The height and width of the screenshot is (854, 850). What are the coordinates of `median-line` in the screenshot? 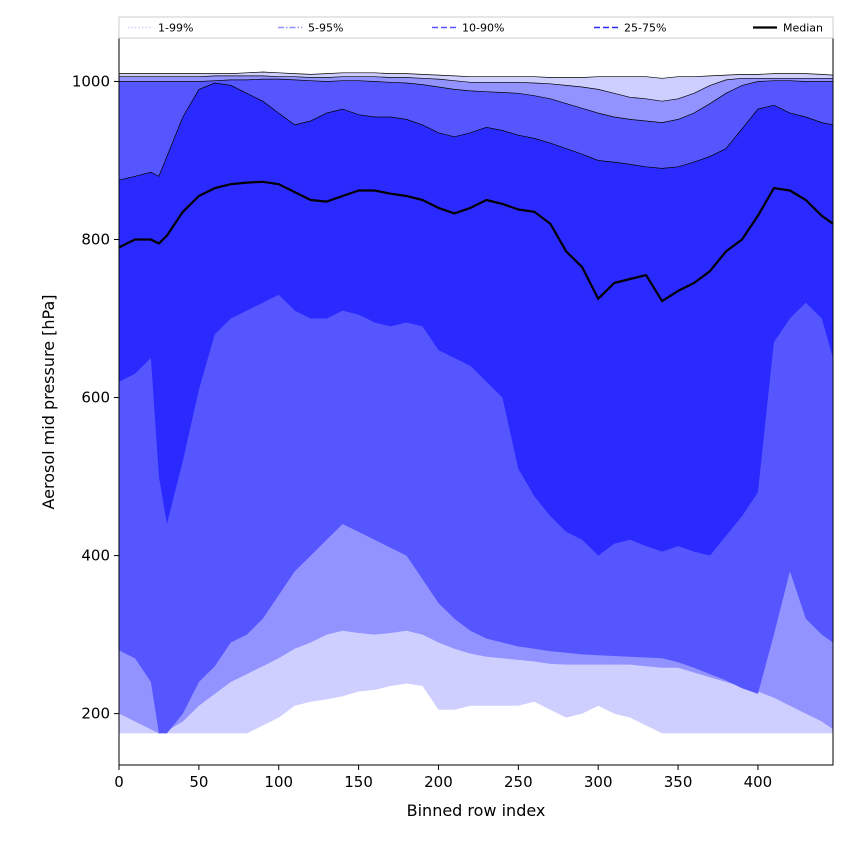 It's located at (476, 241).